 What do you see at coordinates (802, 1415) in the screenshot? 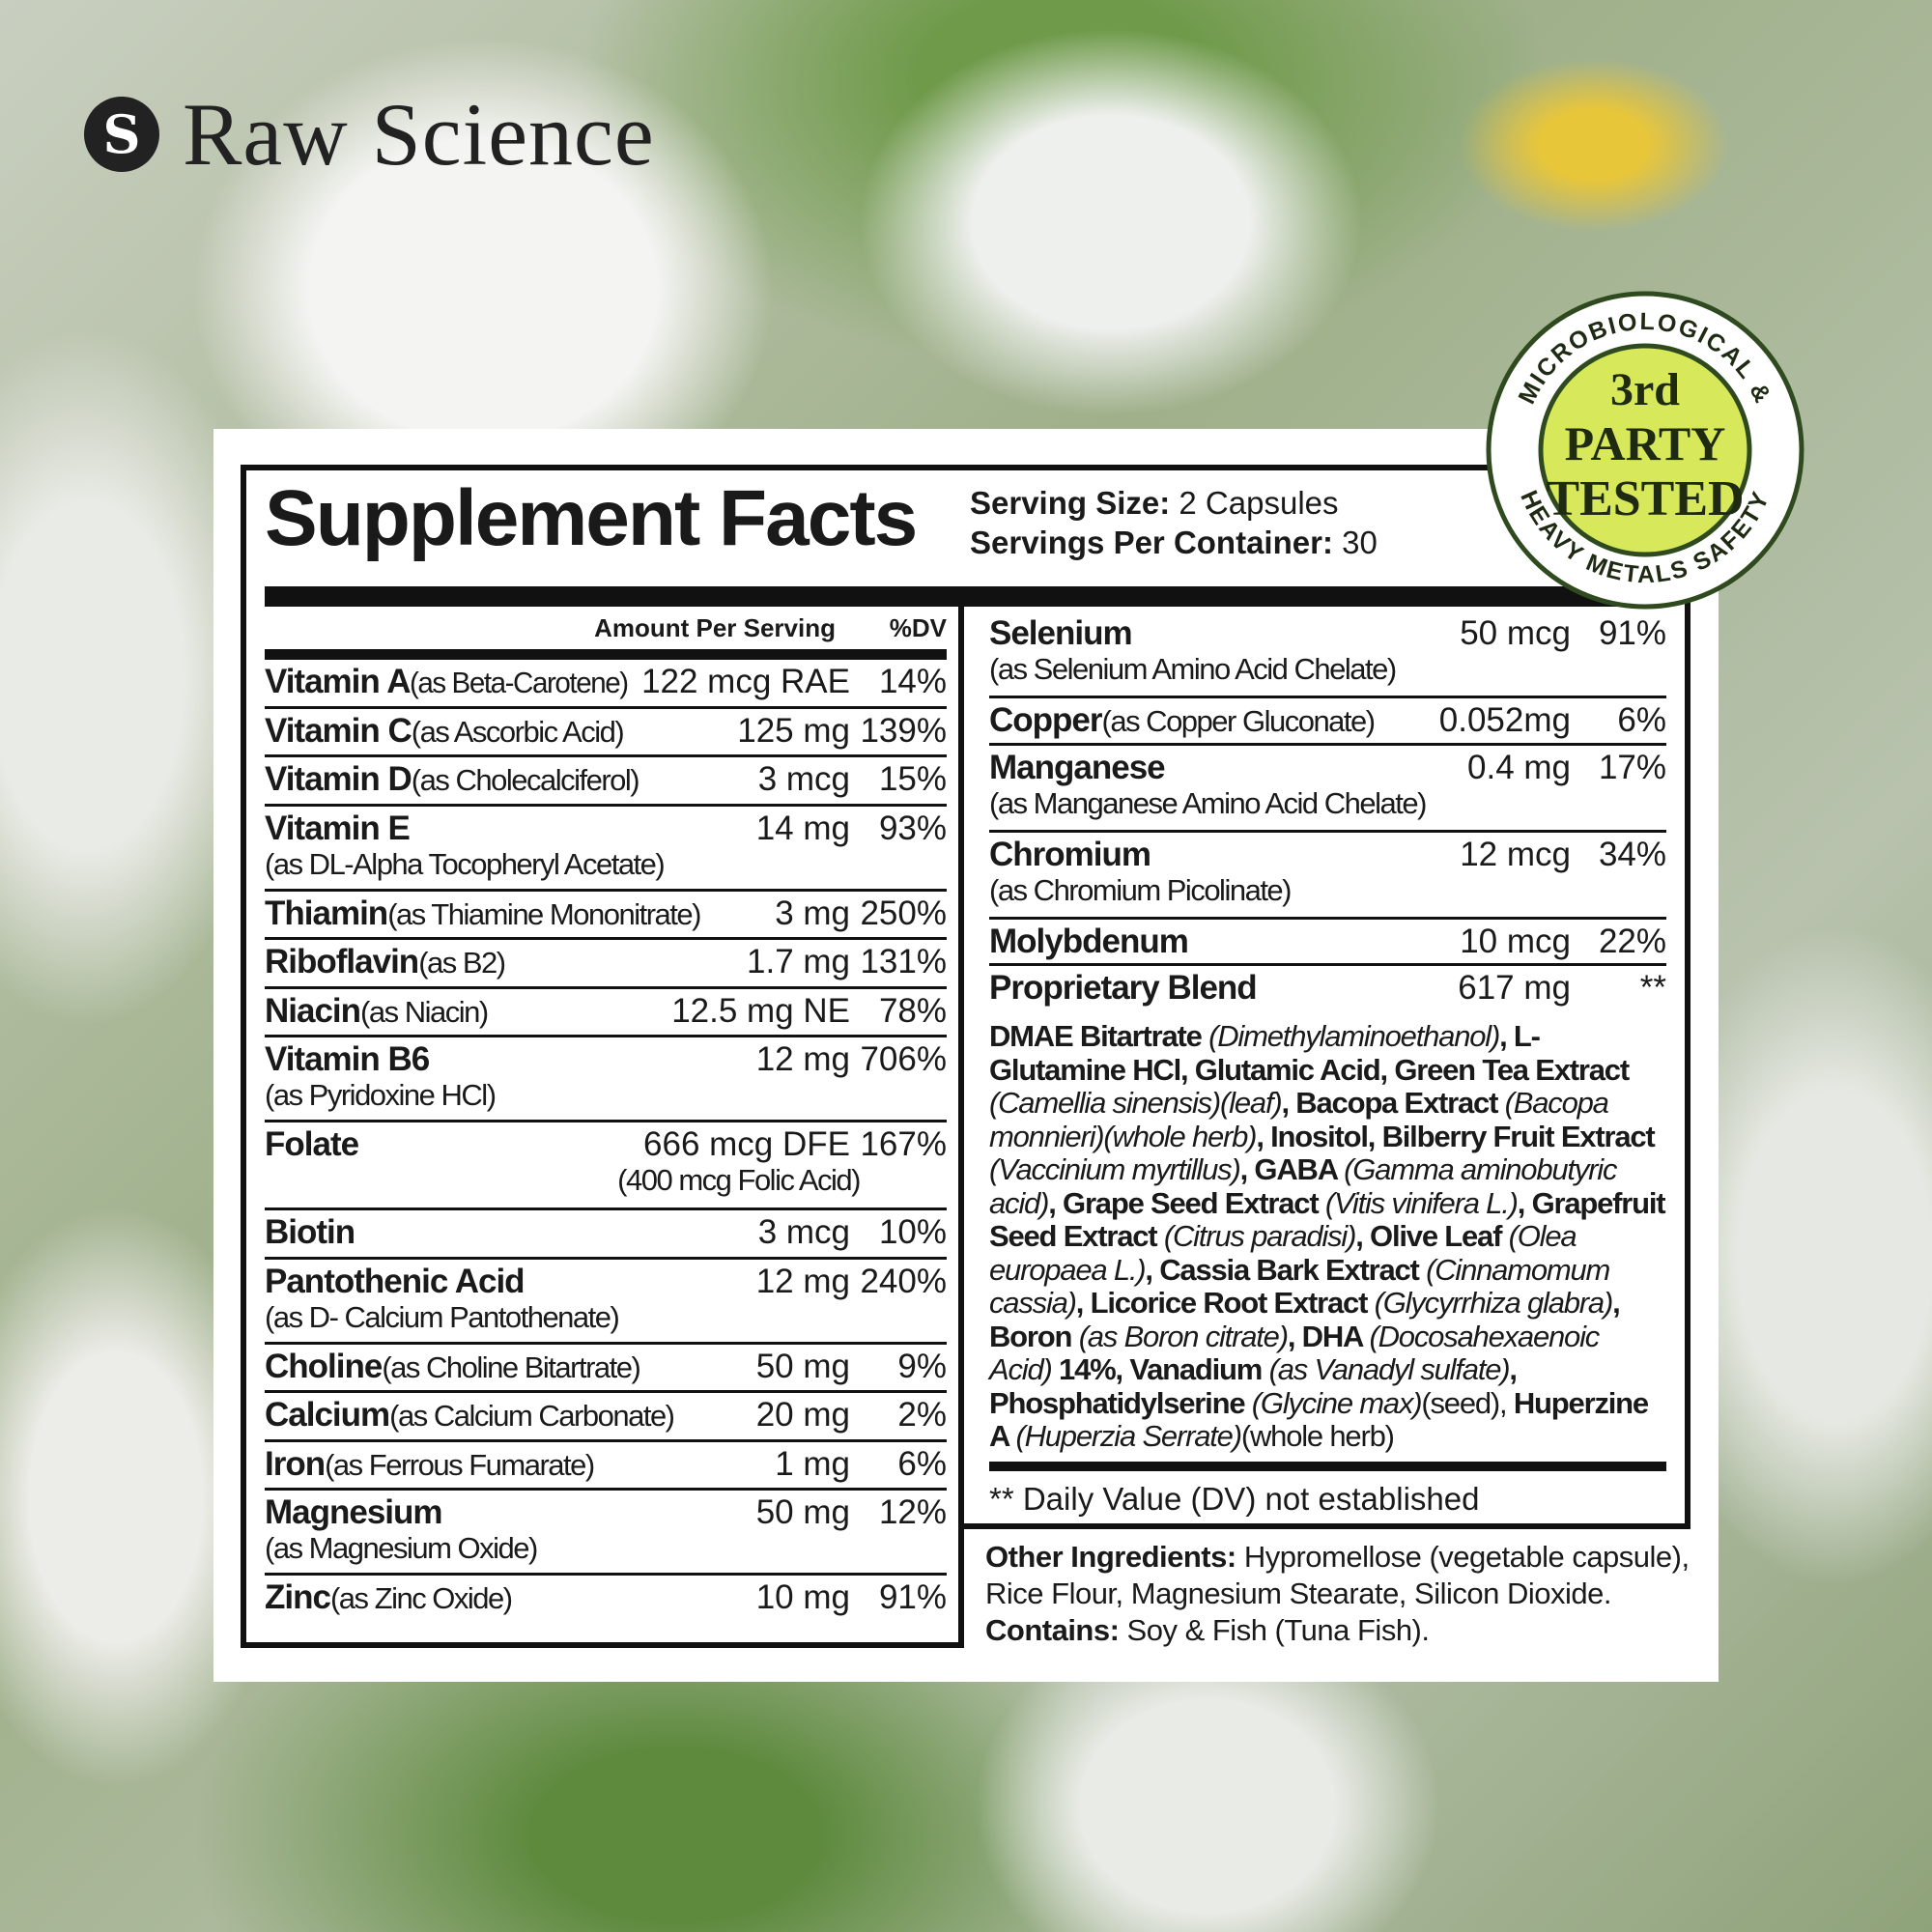
I see `nutrient-amount: 20 mg` at bounding box center [802, 1415].